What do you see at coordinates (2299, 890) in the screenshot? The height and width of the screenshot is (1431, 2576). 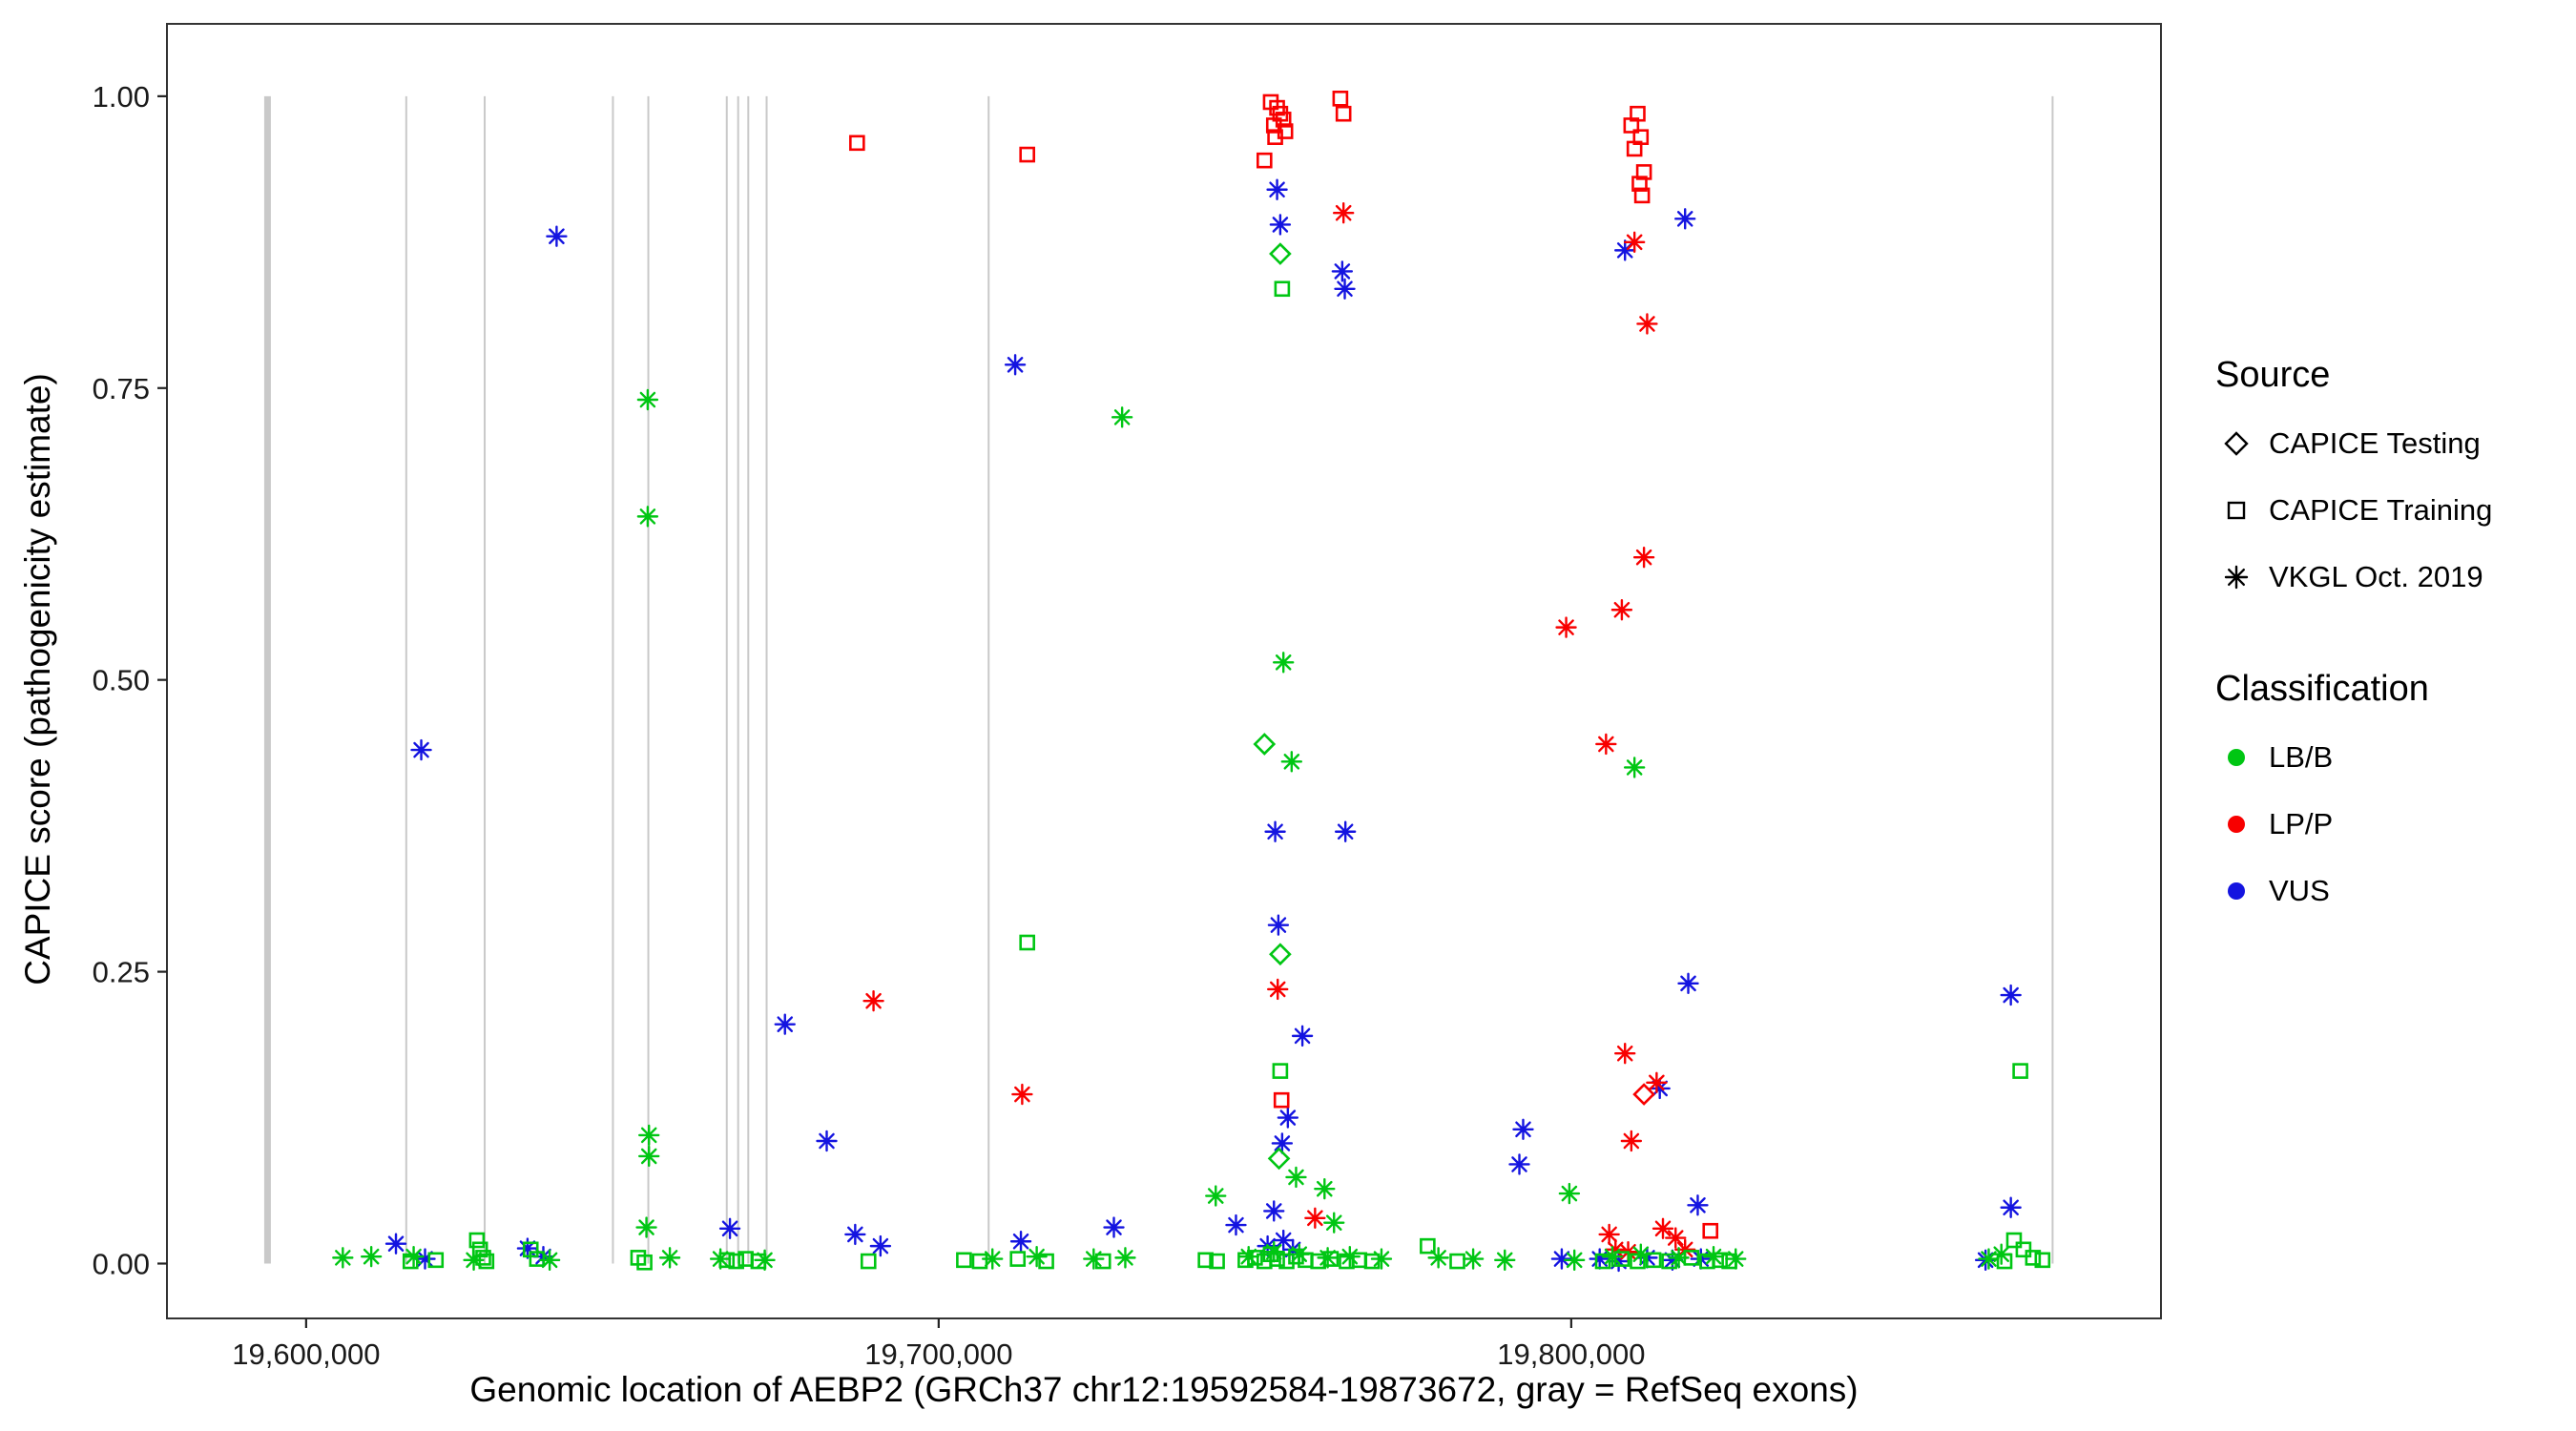 I see `legend-item-label: VUS` at bounding box center [2299, 890].